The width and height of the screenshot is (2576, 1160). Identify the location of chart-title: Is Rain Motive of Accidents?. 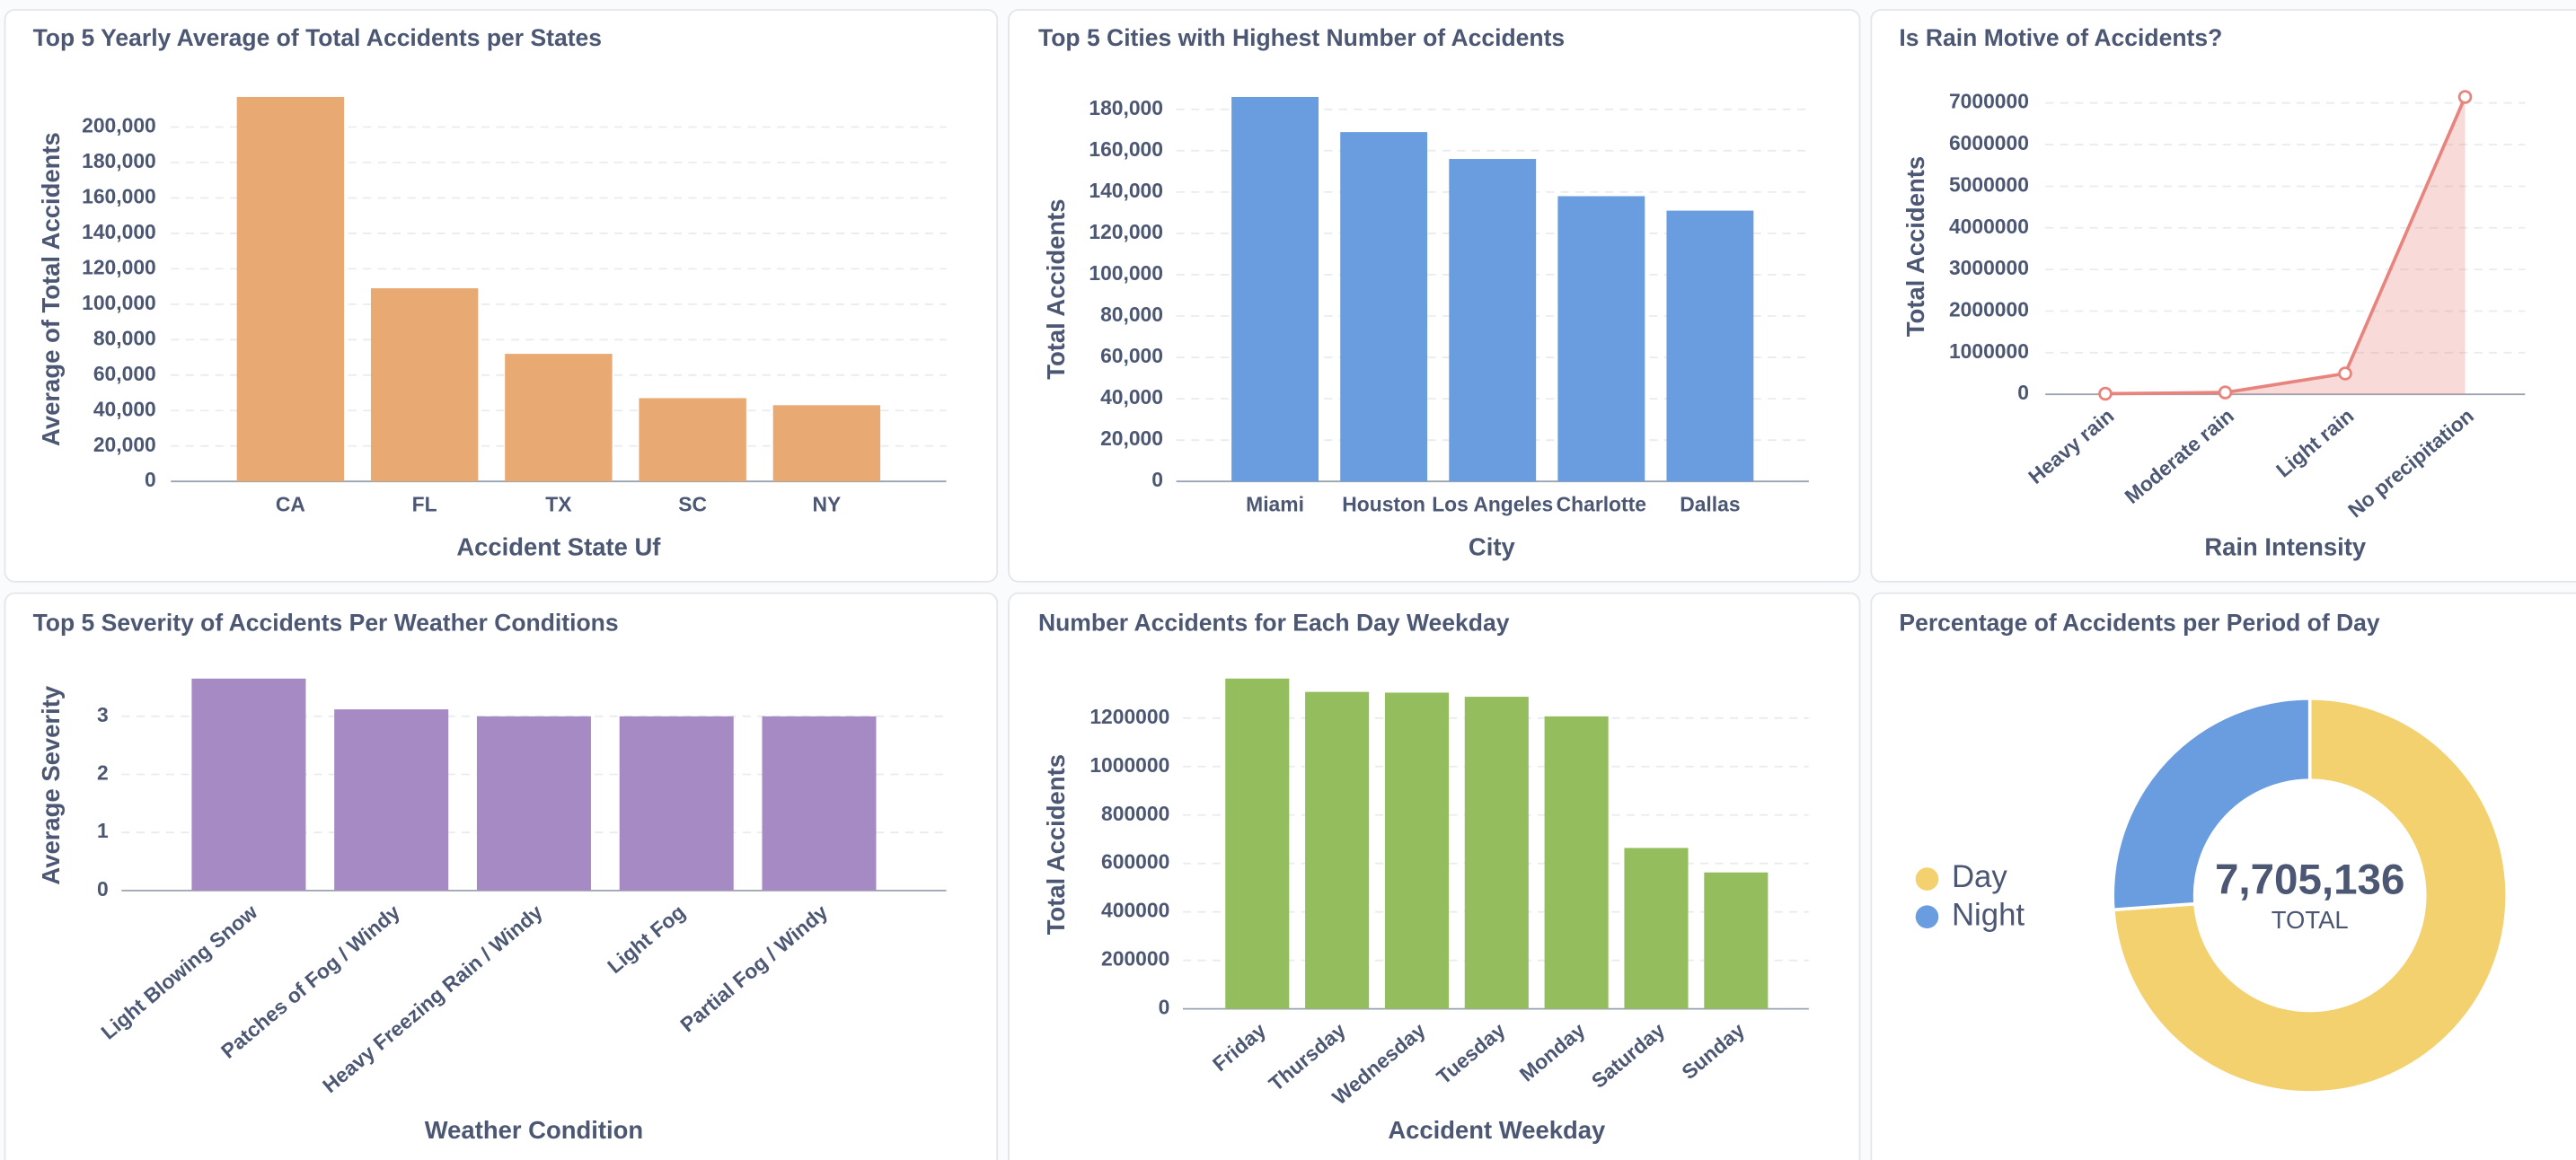
(2060, 37).